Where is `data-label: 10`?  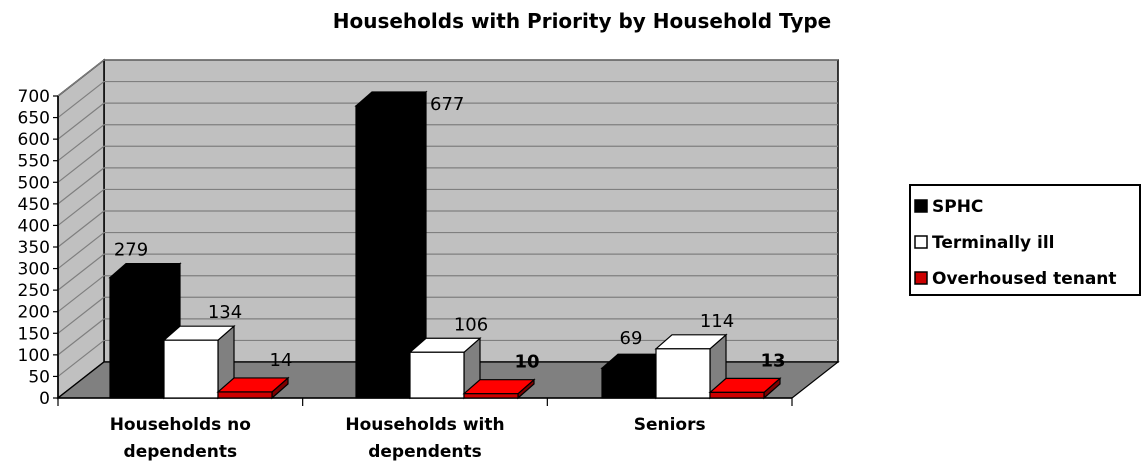
data-label: 10 is located at coordinates (526, 362).